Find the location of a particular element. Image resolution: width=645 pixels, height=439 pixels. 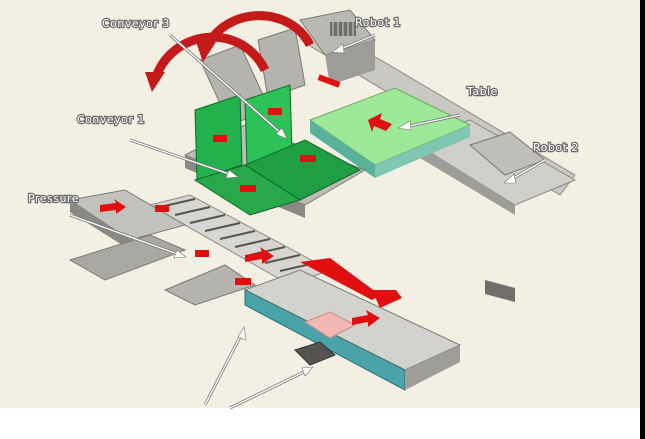

robot-2-base-front is located at coordinates (462, 177).